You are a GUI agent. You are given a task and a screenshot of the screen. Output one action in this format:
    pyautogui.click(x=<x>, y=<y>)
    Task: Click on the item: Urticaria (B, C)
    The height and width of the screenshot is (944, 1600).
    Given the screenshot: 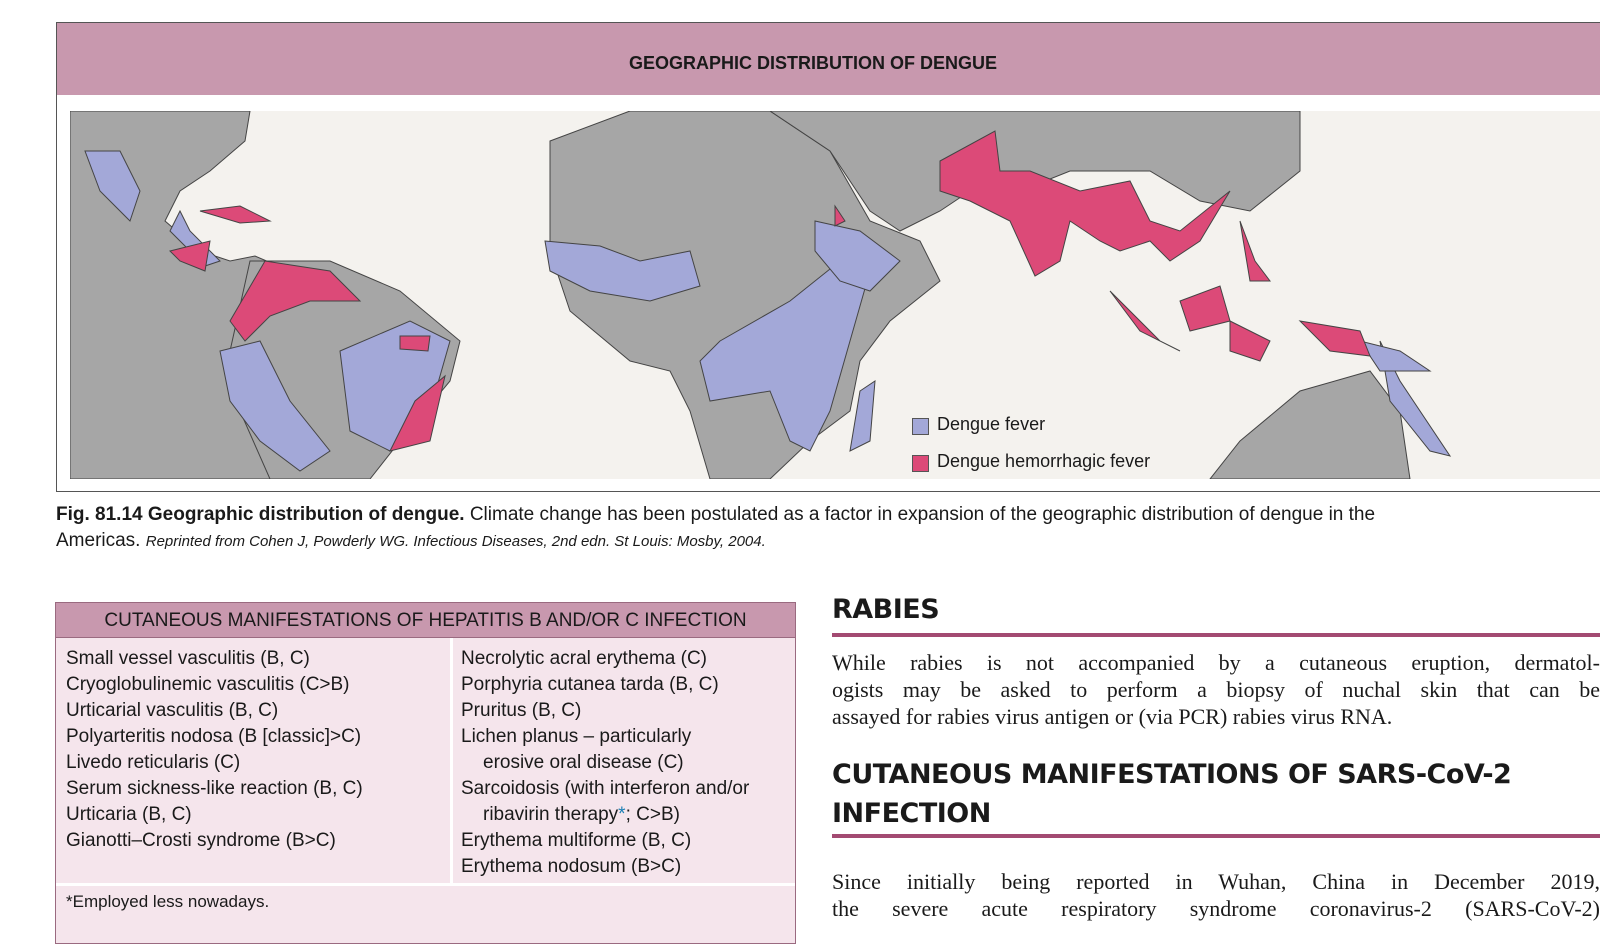 What is the action you would take?
    pyautogui.click(x=129, y=814)
    